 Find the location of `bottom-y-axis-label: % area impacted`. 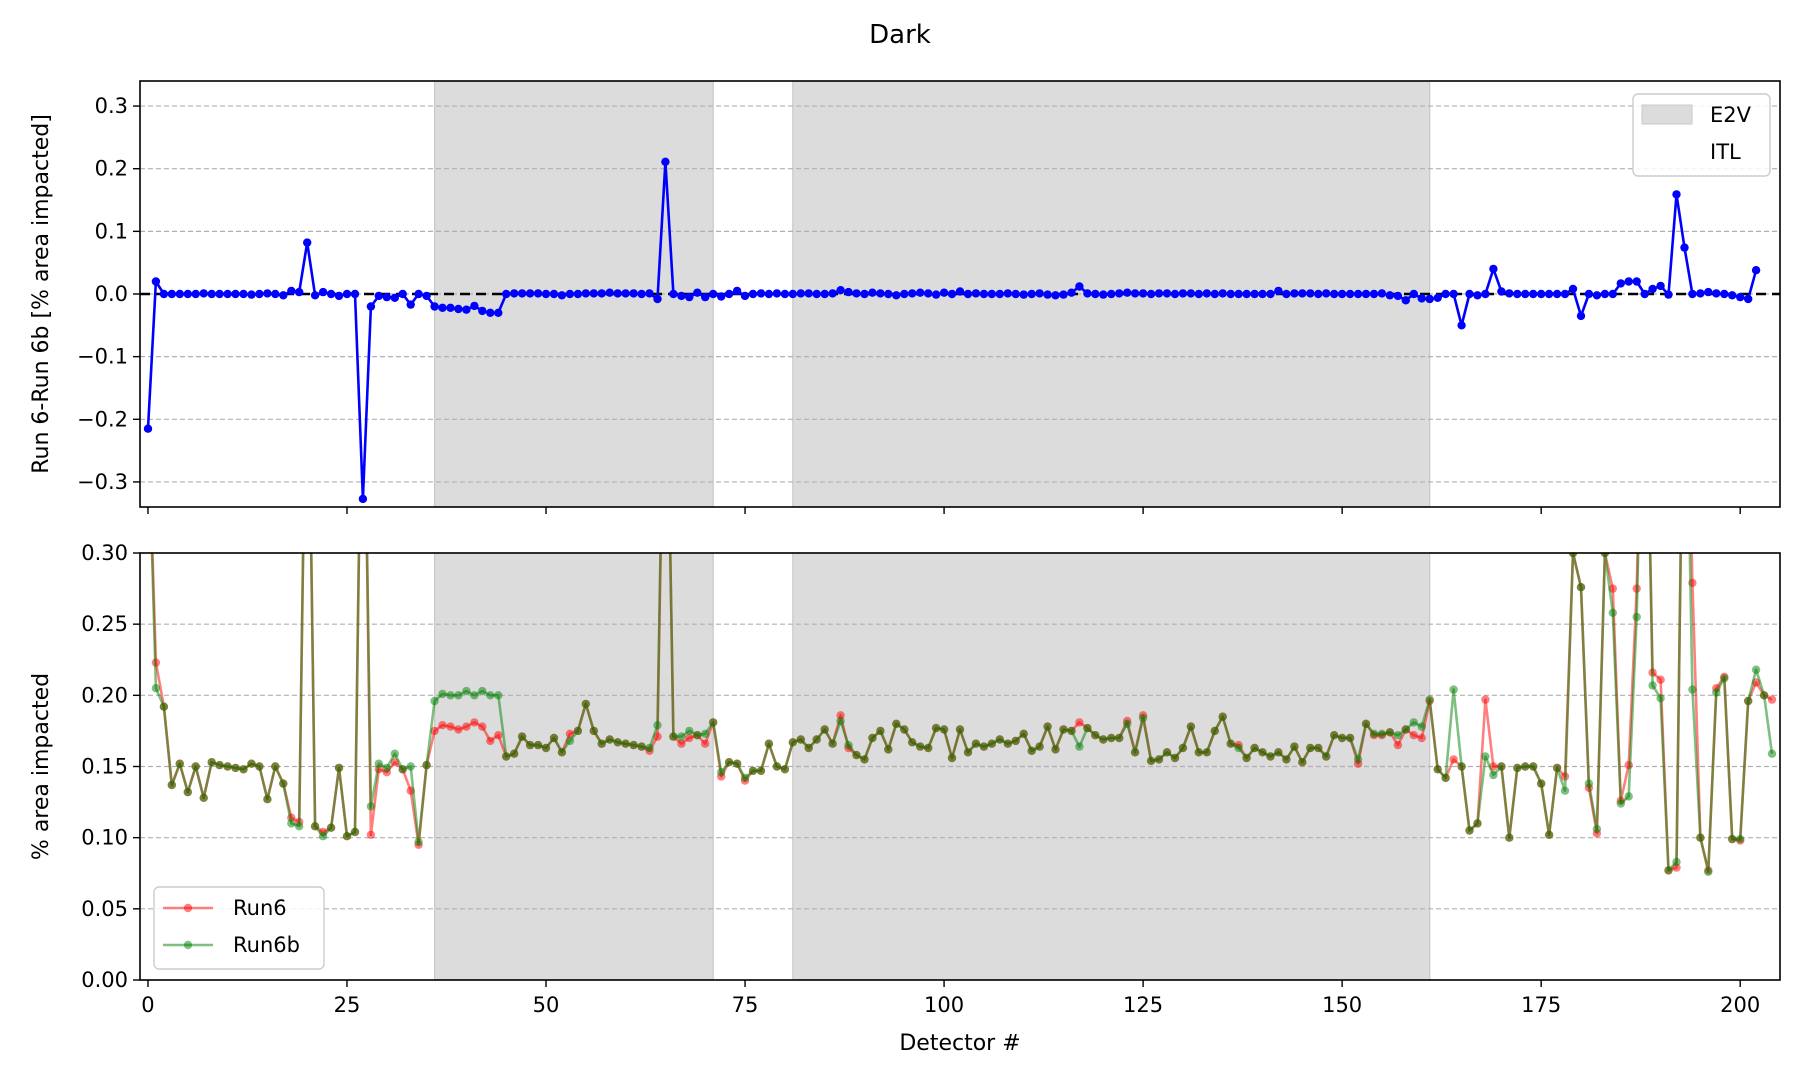

bottom-y-axis-label: % area impacted is located at coordinates (41, 766).